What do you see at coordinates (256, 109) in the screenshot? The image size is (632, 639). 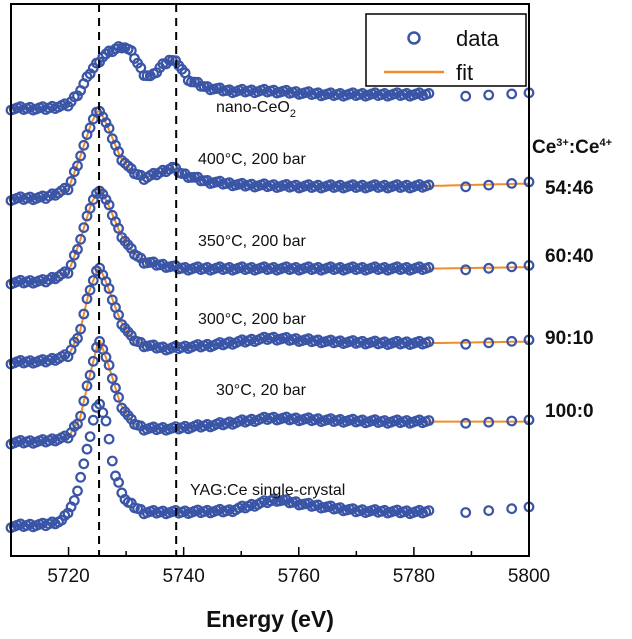 I see `series-label-1: nano-CeO2` at bounding box center [256, 109].